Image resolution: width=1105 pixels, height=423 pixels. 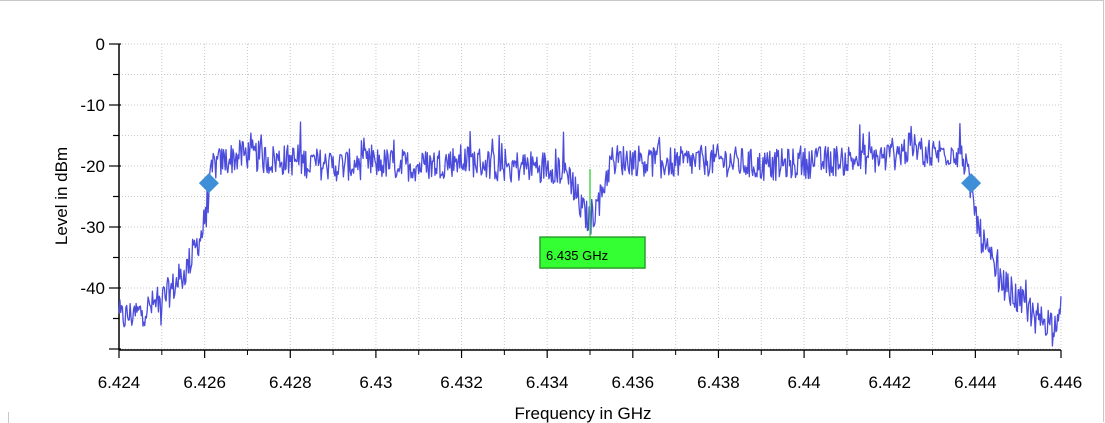 I want to click on x-tick-label: 6.442, so click(x=889, y=382).